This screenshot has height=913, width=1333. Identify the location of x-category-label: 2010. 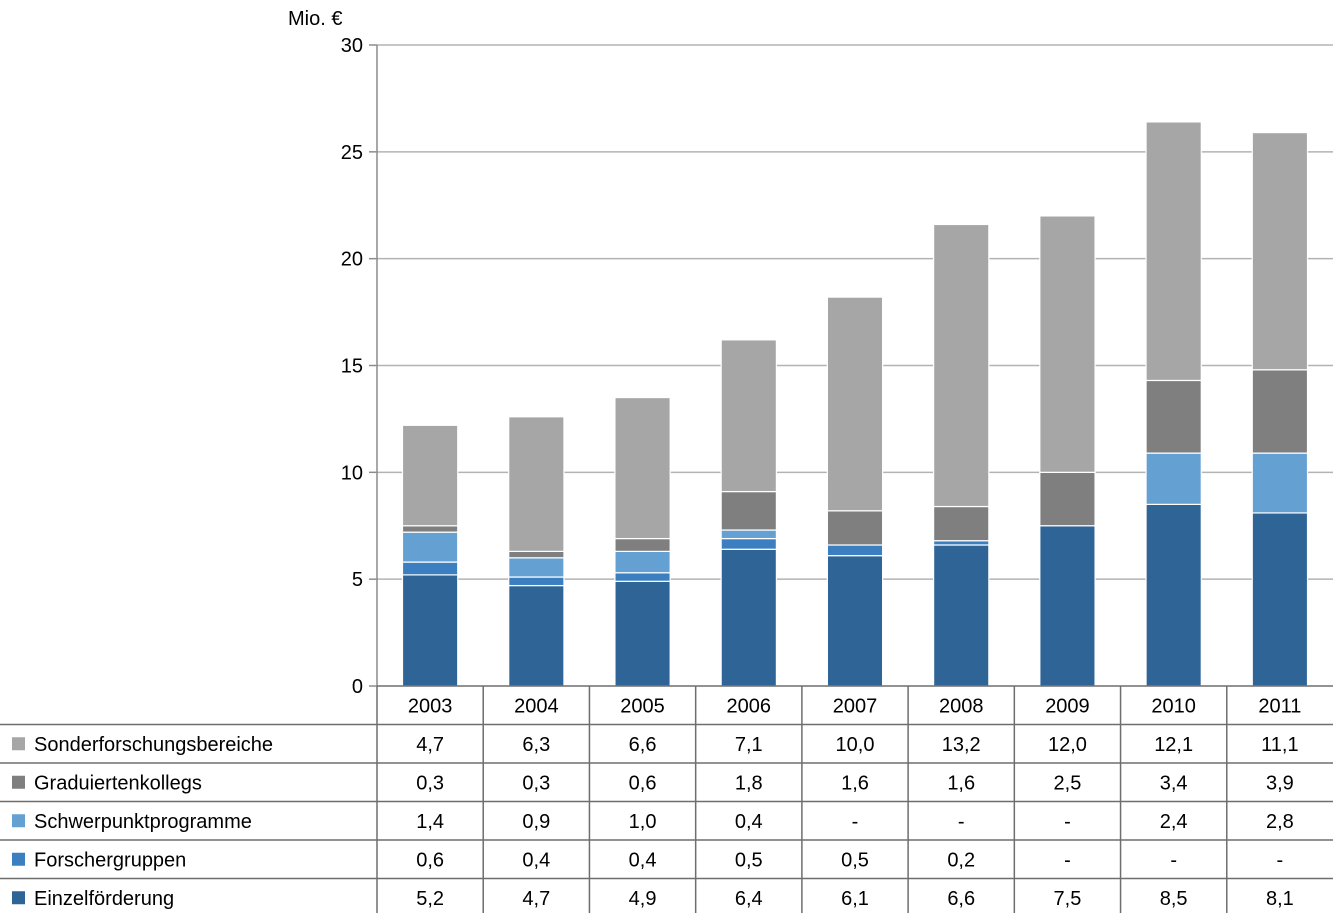
(1173, 706).